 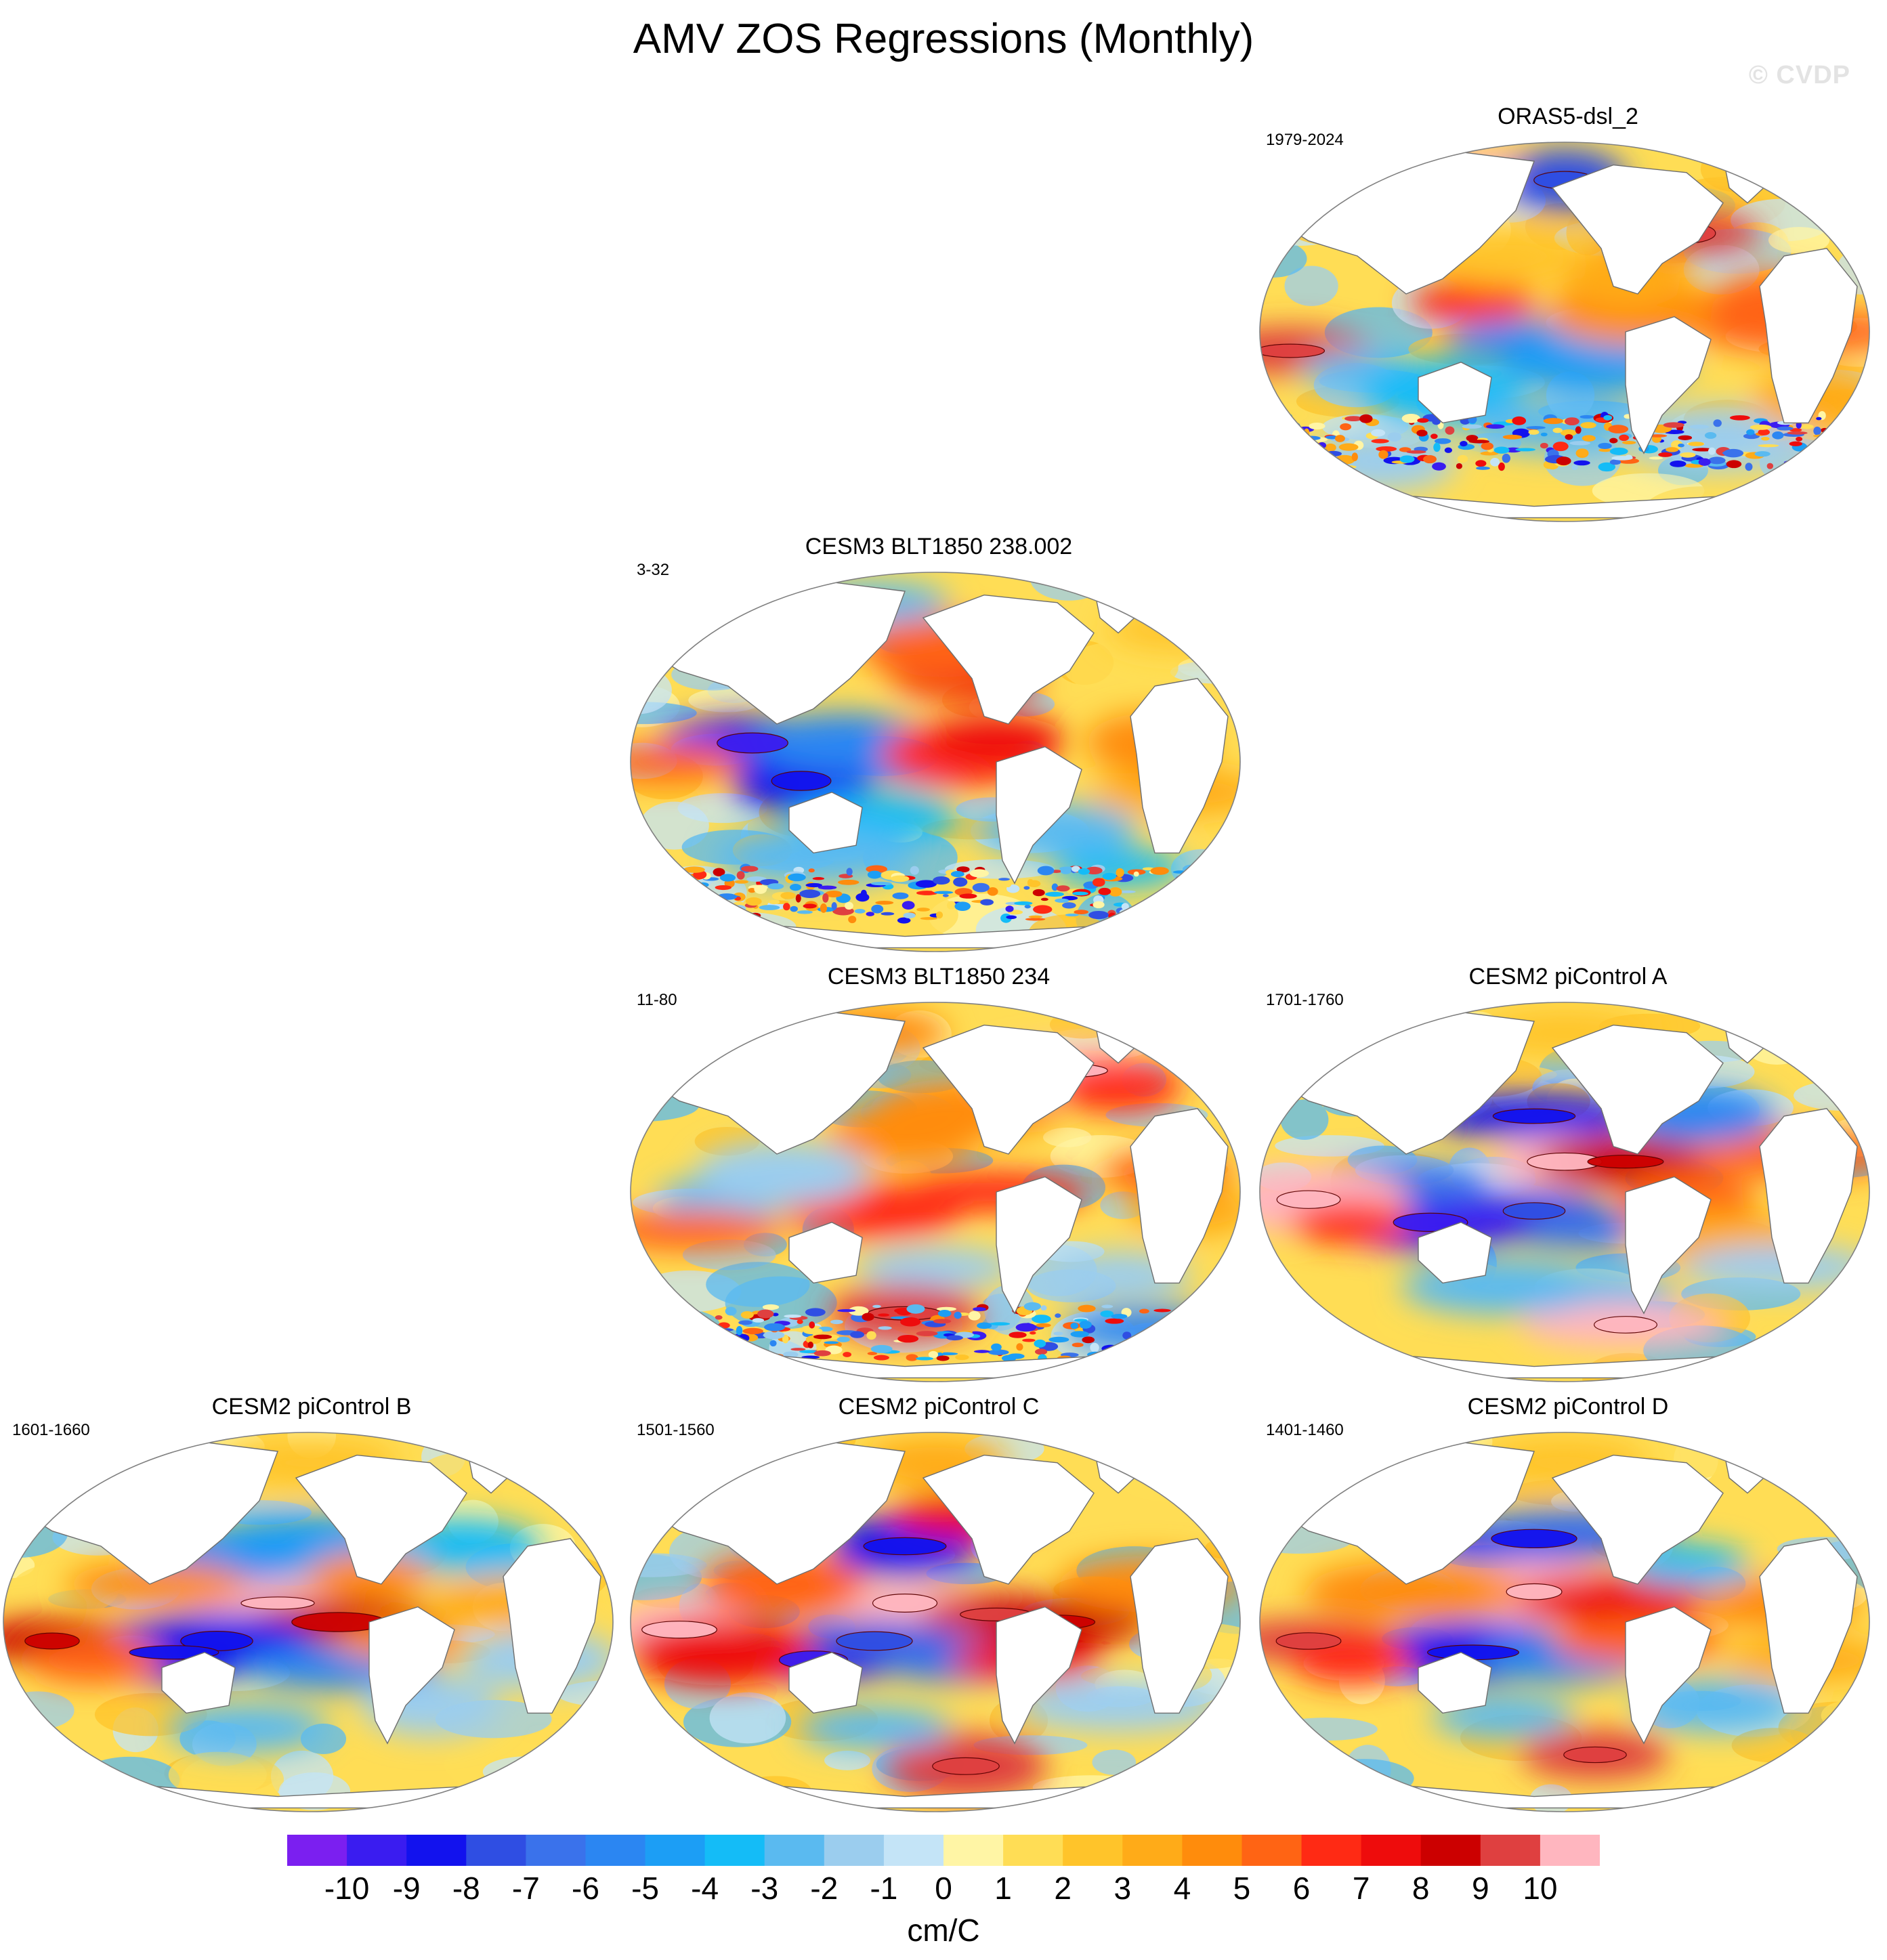 What do you see at coordinates (198, 1683) in the screenshot?
I see `land-australia` at bounding box center [198, 1683].